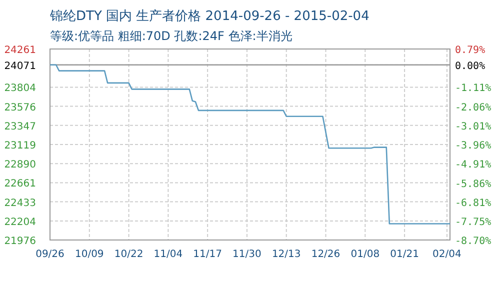 This screenshot has width=500, height=300. What do you see at coordinates (207, 254) in the screenshot?
I see `x-tick-label: 11/17` at bounding box center [207, 254].